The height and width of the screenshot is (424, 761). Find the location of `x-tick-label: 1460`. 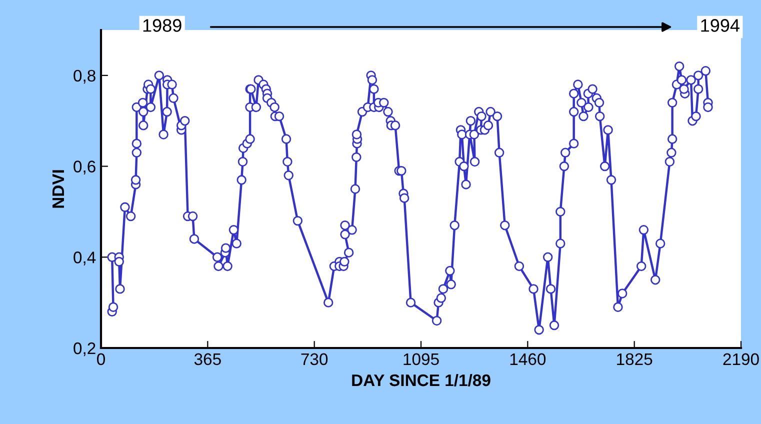

x-tick-label: 1460 is located at coordinates (528, 359).